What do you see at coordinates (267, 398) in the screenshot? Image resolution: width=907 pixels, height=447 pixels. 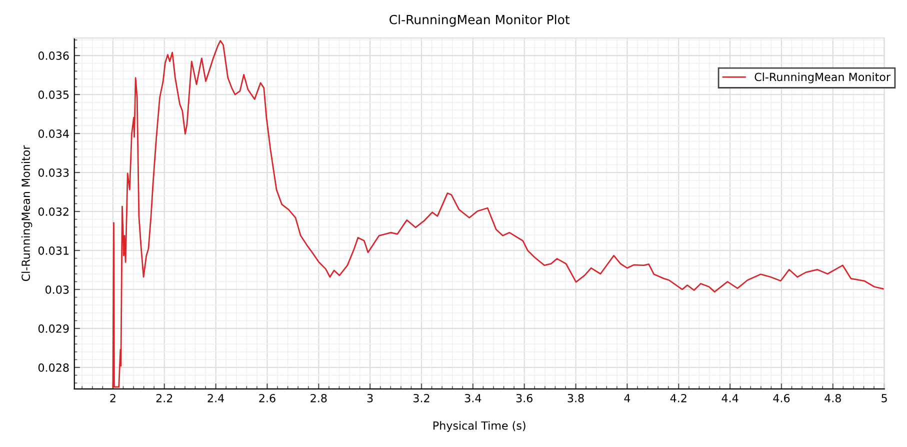 I see `x-tick-label: 2.6` at bounding box center [267, 398].